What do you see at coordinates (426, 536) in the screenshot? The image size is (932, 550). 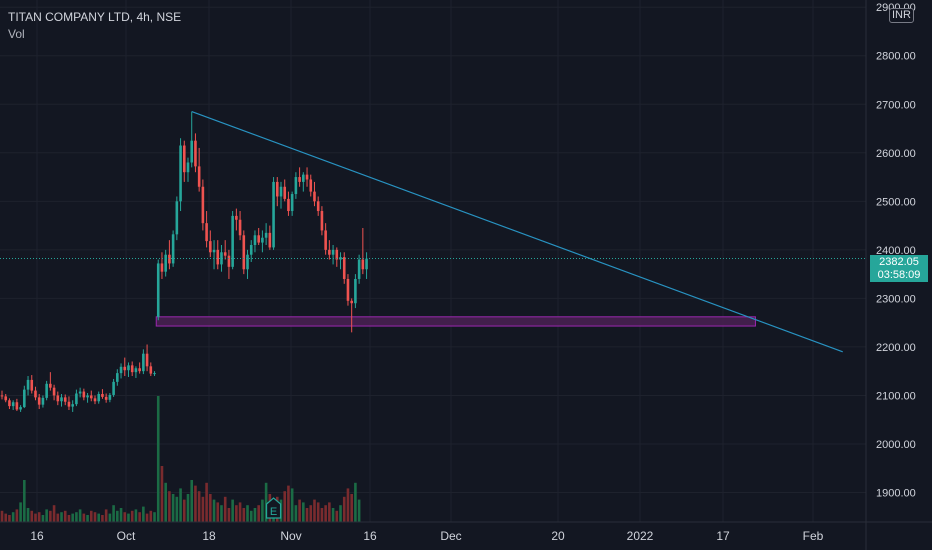 I see `time-axis: 16 Oct 18 Nov 16 Dec 20 2022 17 Feb` at bounding box center [426, 536].